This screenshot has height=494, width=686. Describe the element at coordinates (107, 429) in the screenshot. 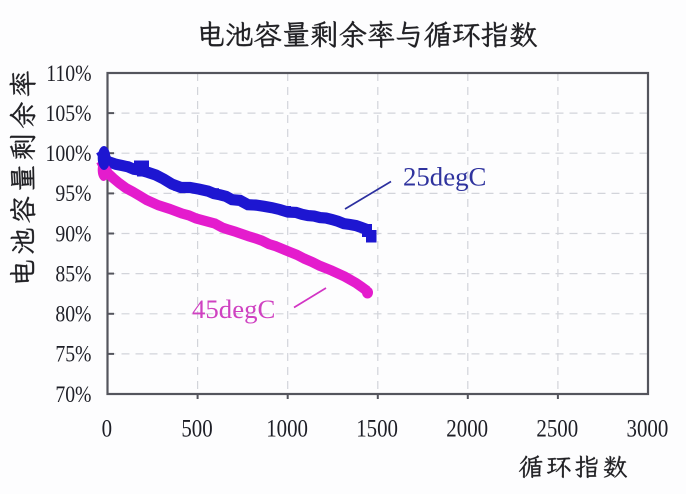

I see `svg-text: 0` at that location.